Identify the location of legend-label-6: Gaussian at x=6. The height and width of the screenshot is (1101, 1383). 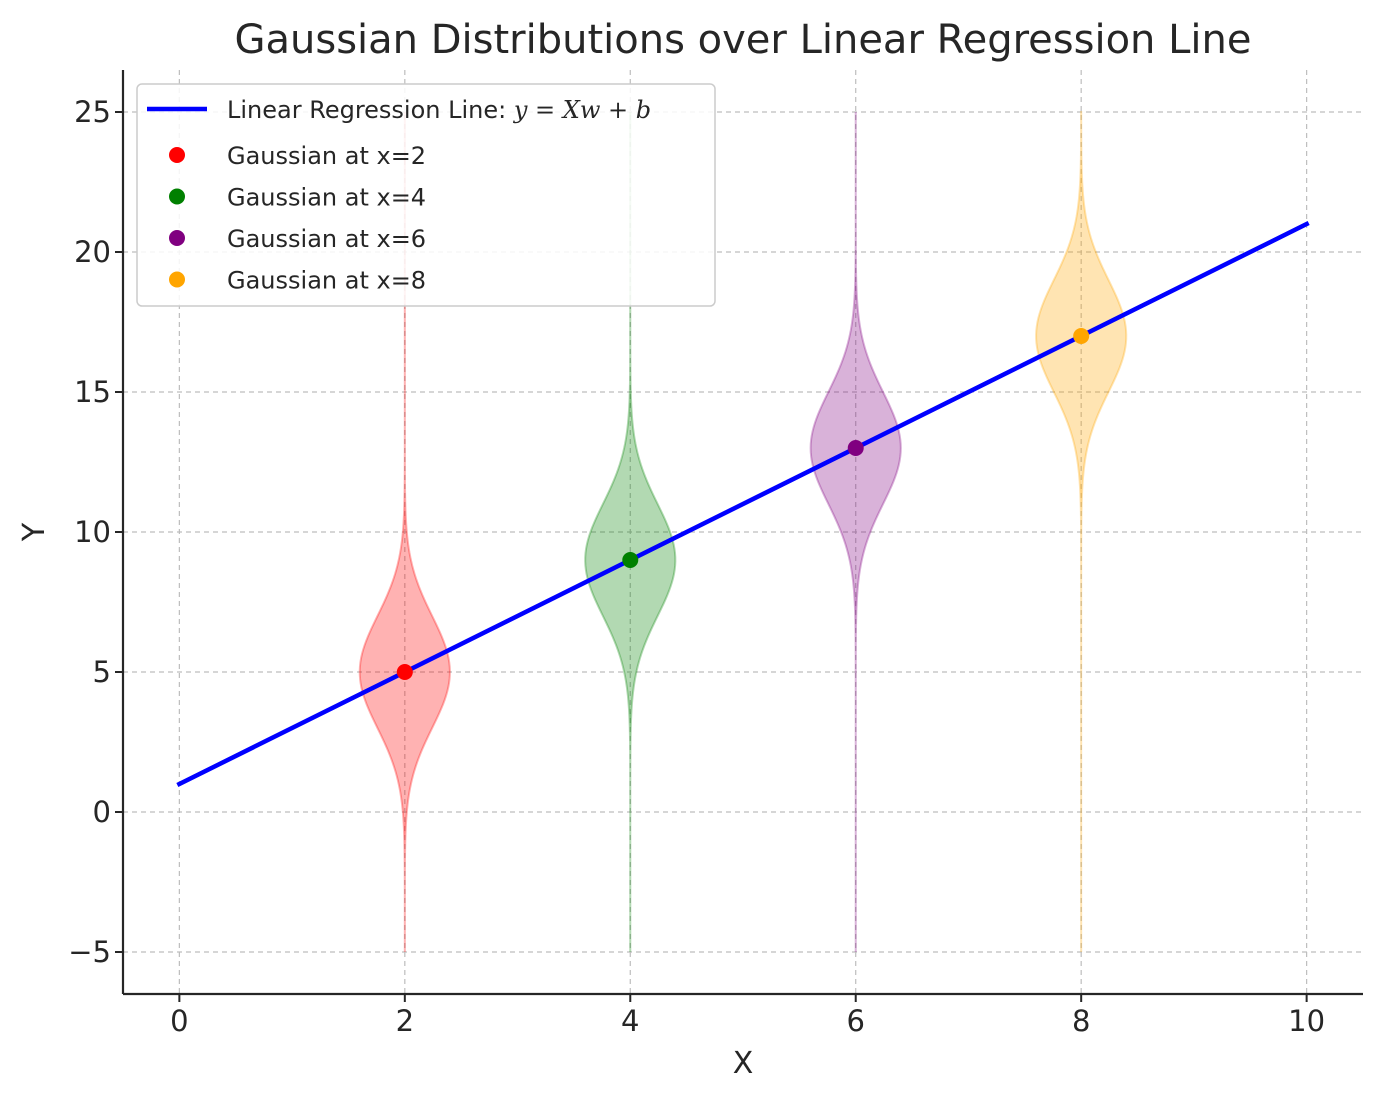
(326, 239).